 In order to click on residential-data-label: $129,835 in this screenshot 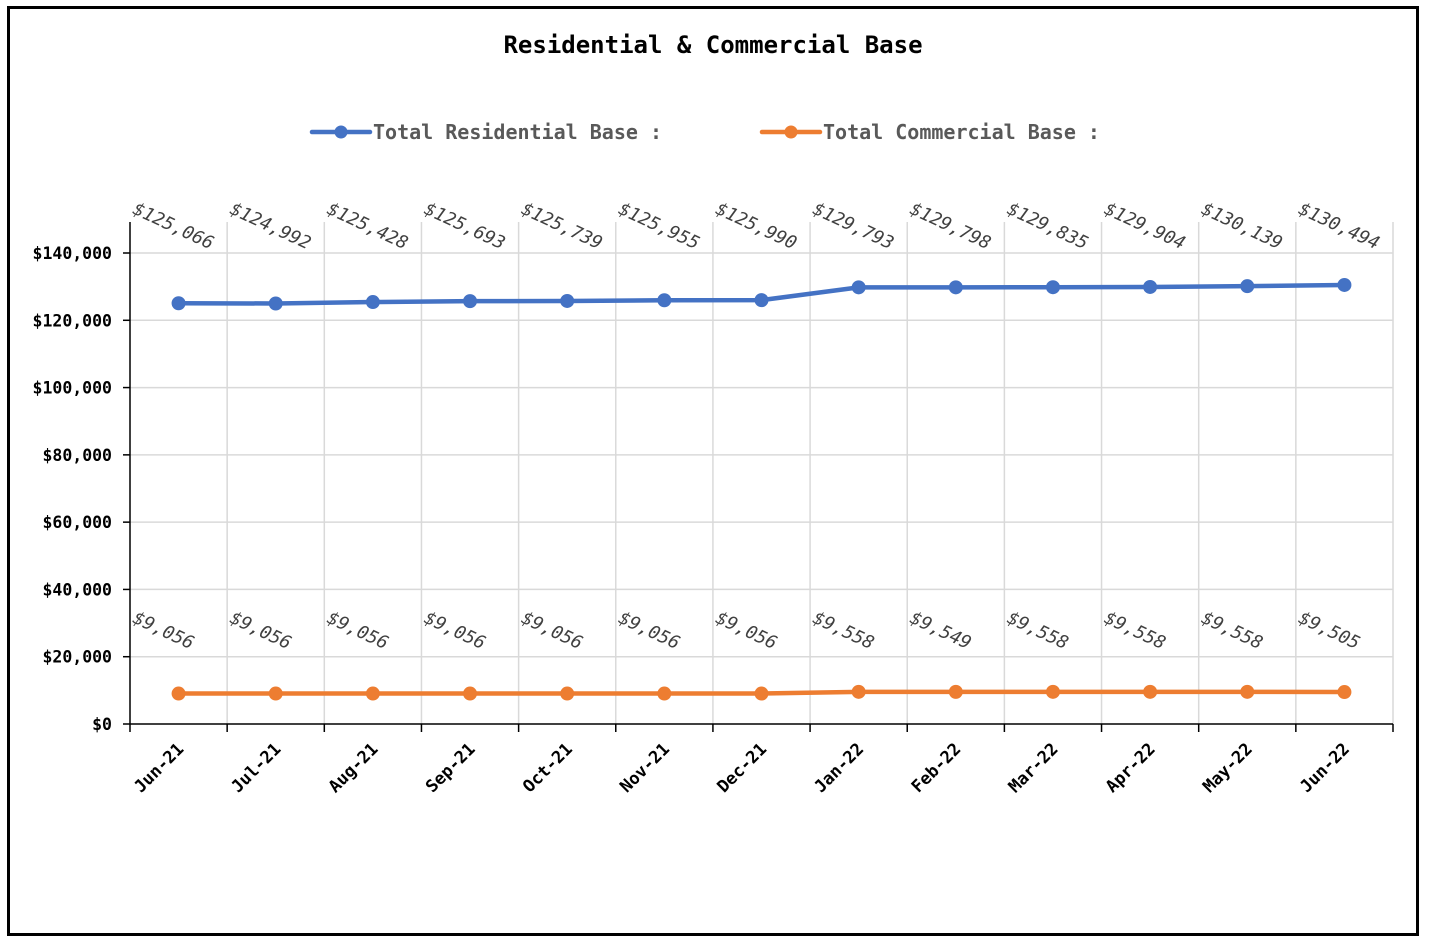, I will do `click(1047, 226)`.